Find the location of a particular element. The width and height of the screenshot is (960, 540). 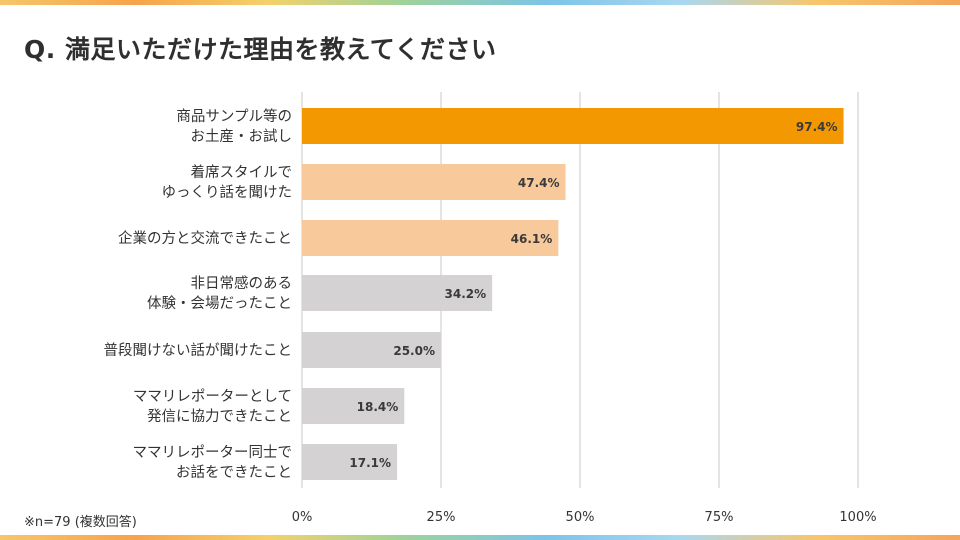

x-tick-label: 25% is located at coordinates (441, 517).